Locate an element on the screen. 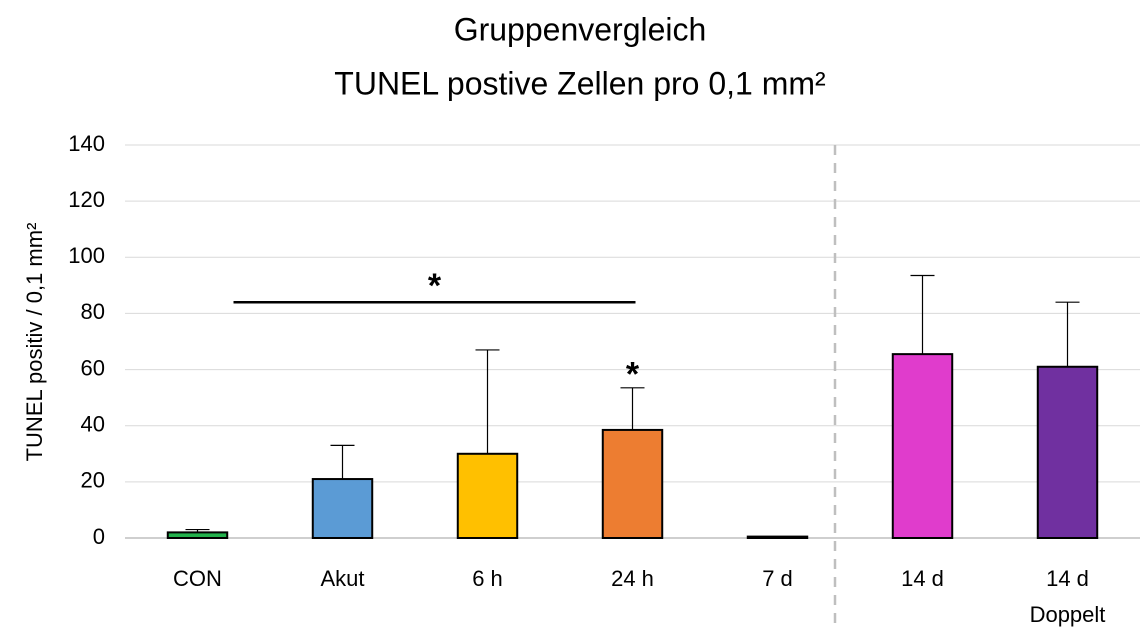 The image size is (1145, 635). y-tick-label: 20 is located at coordinates (93, 480).